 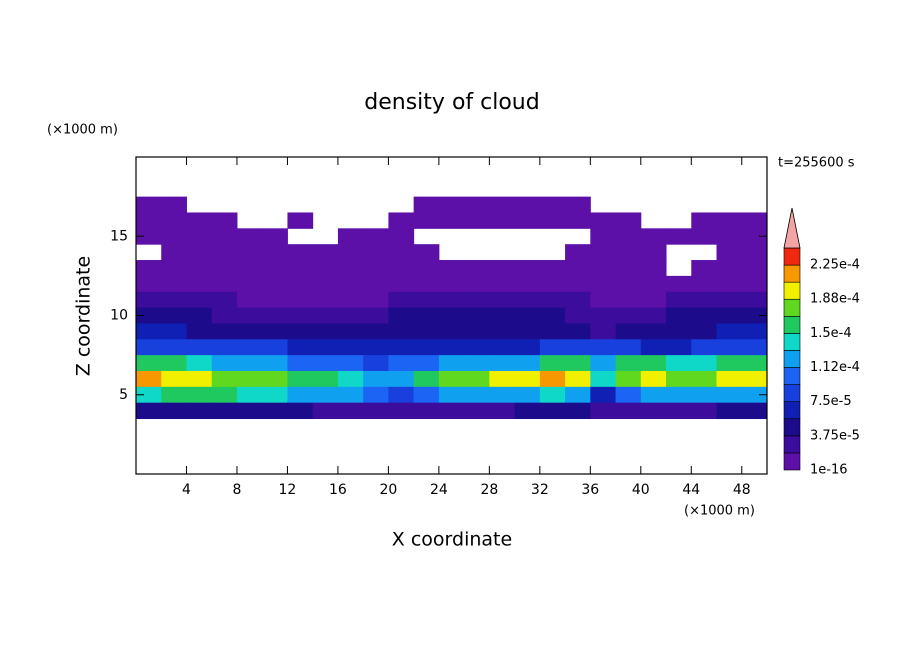 What do you see at coordinates (835, 367) in the screenshot?
I see `colorbar-label: 1.12e-4` at bounding box center [835, 367].